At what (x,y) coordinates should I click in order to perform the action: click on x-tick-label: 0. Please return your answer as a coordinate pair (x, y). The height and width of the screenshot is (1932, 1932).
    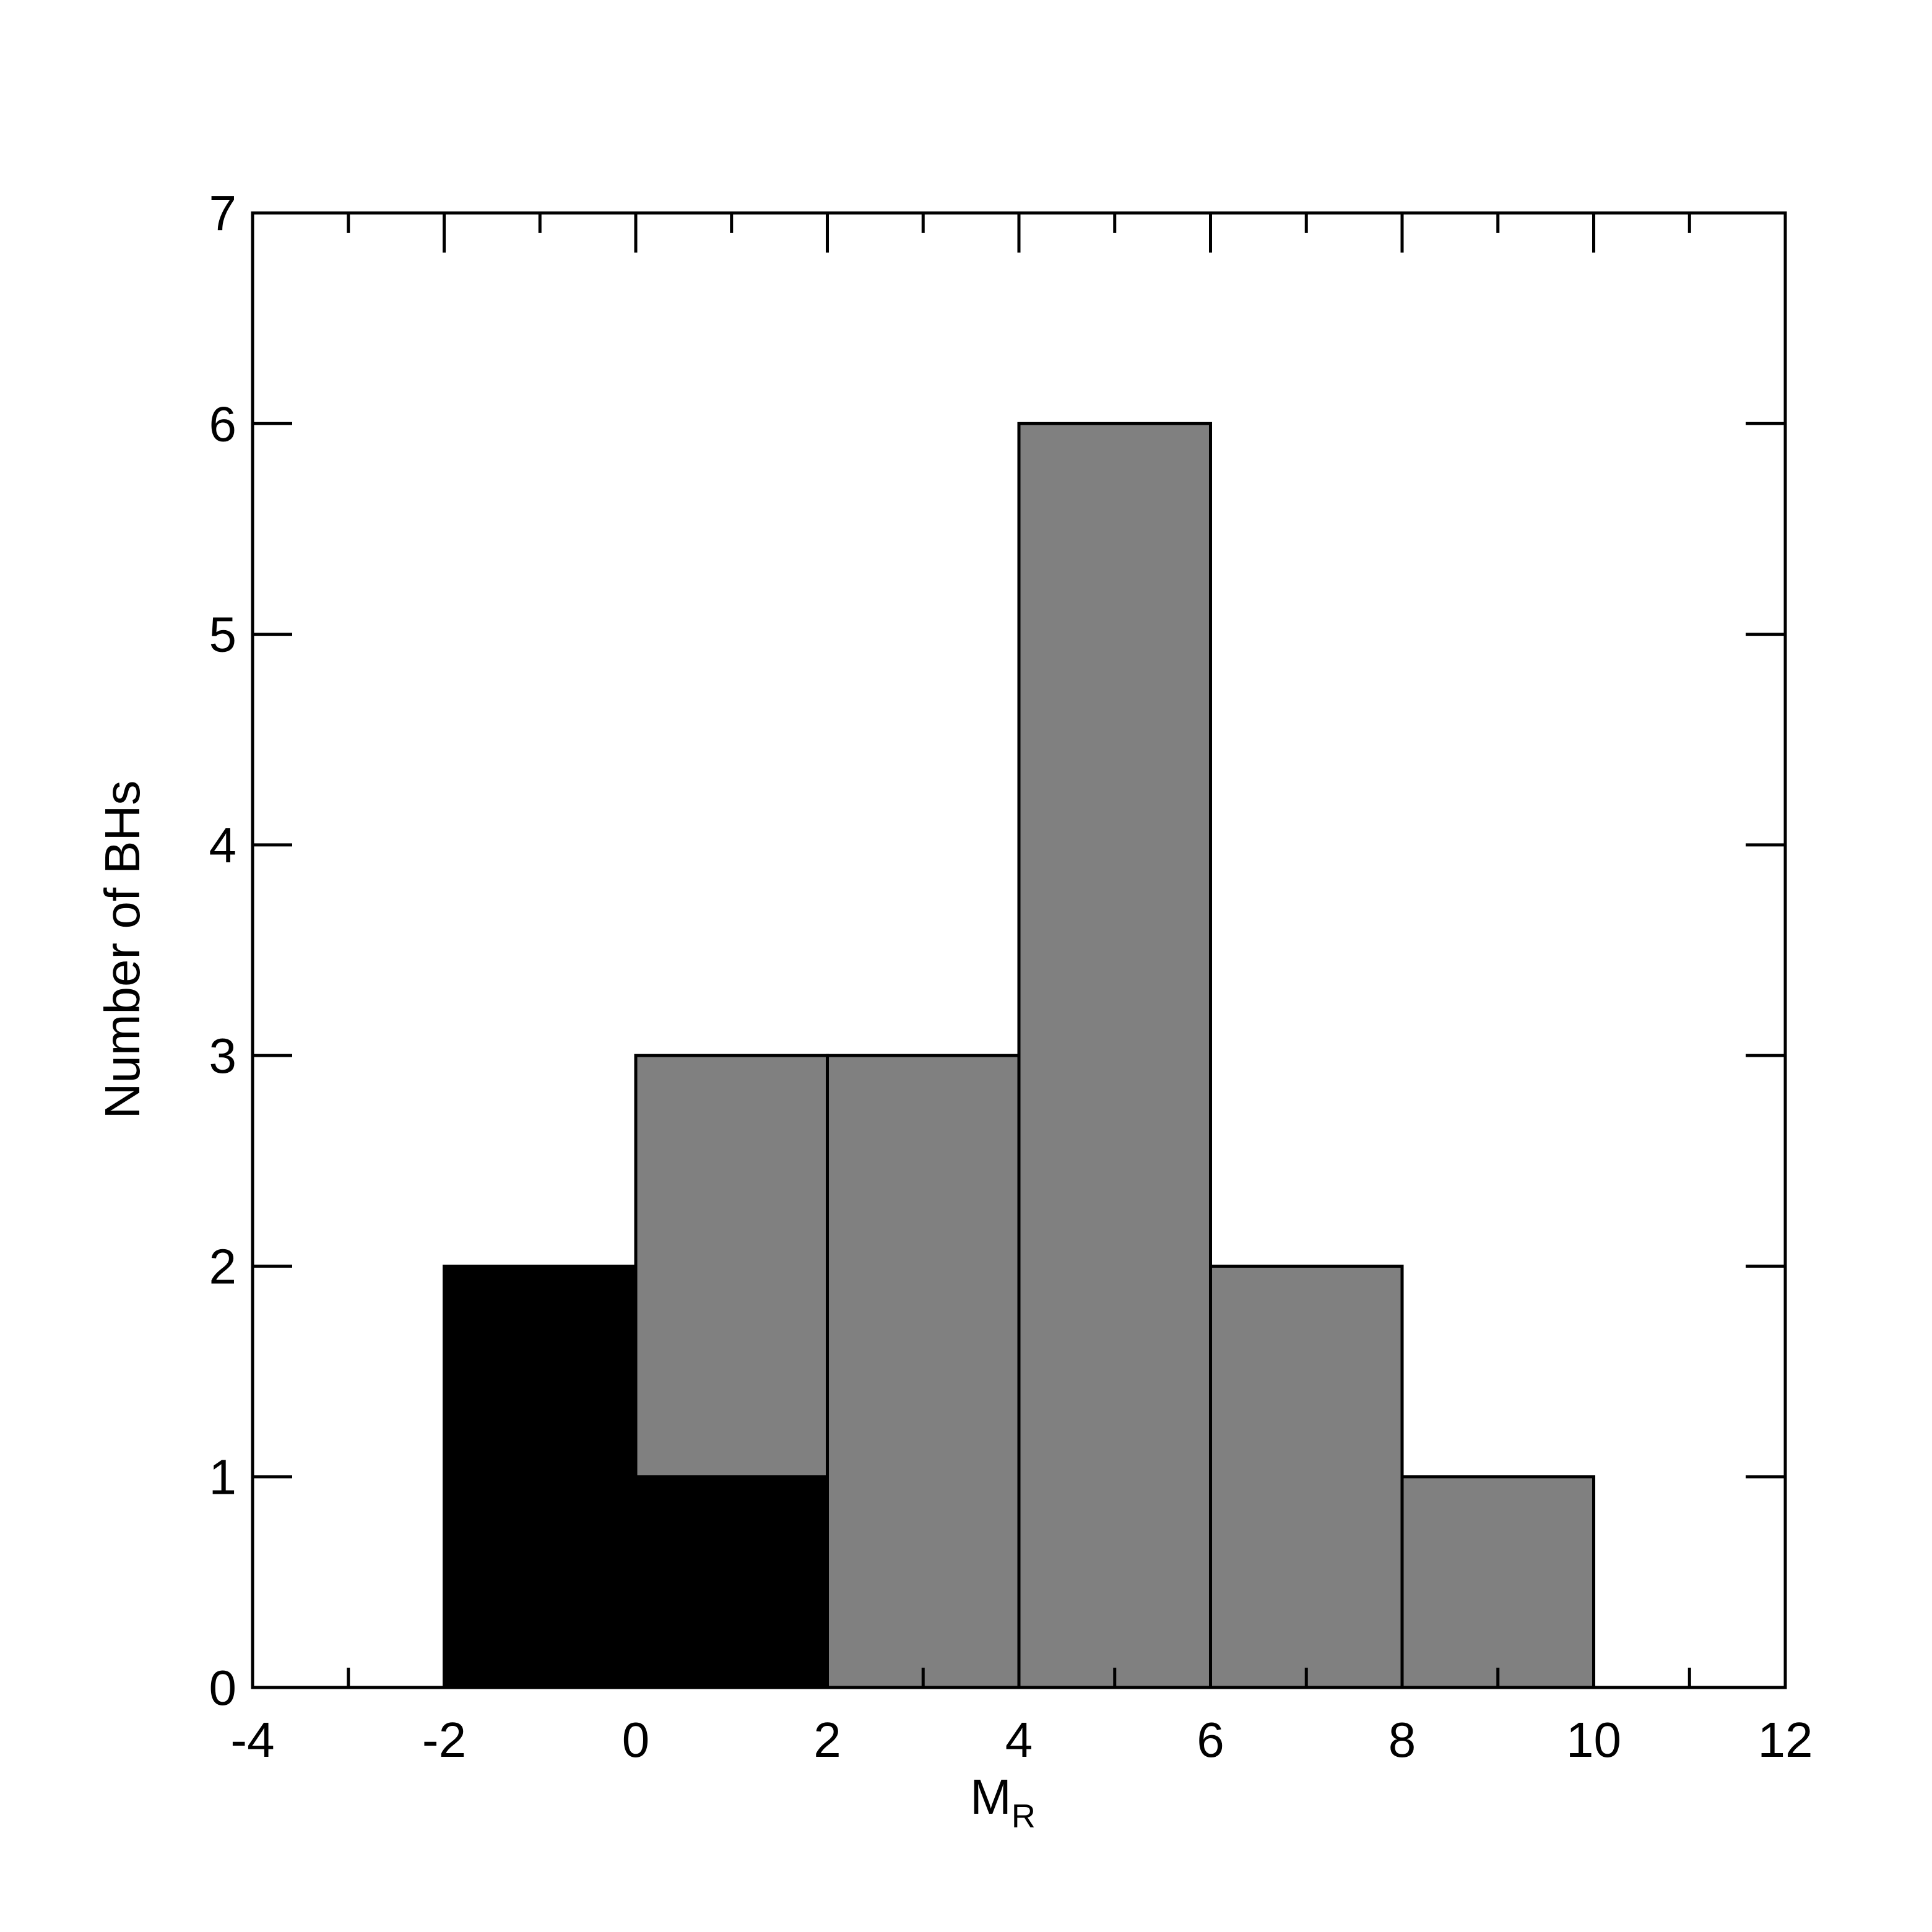
    Looking at the image, I should click on (636, 1740).